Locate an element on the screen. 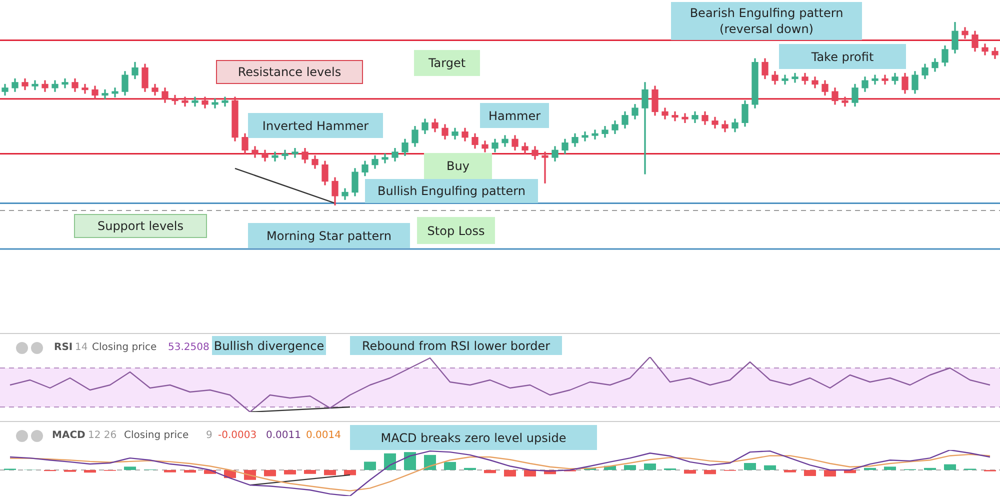 The height and width of the screenshot is (500, 1000). callout-box: Stop Loss is located at coordinates (456, 230).